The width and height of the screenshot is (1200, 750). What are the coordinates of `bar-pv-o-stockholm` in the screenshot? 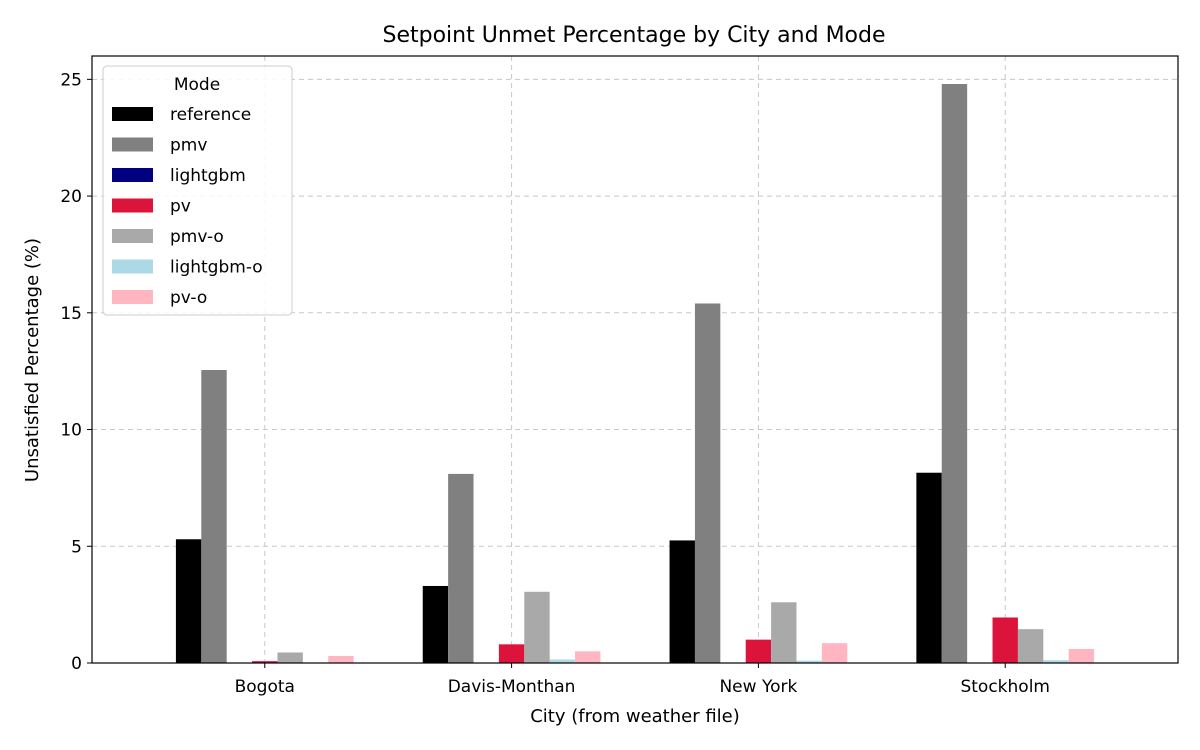 It's located at (1081, 655).